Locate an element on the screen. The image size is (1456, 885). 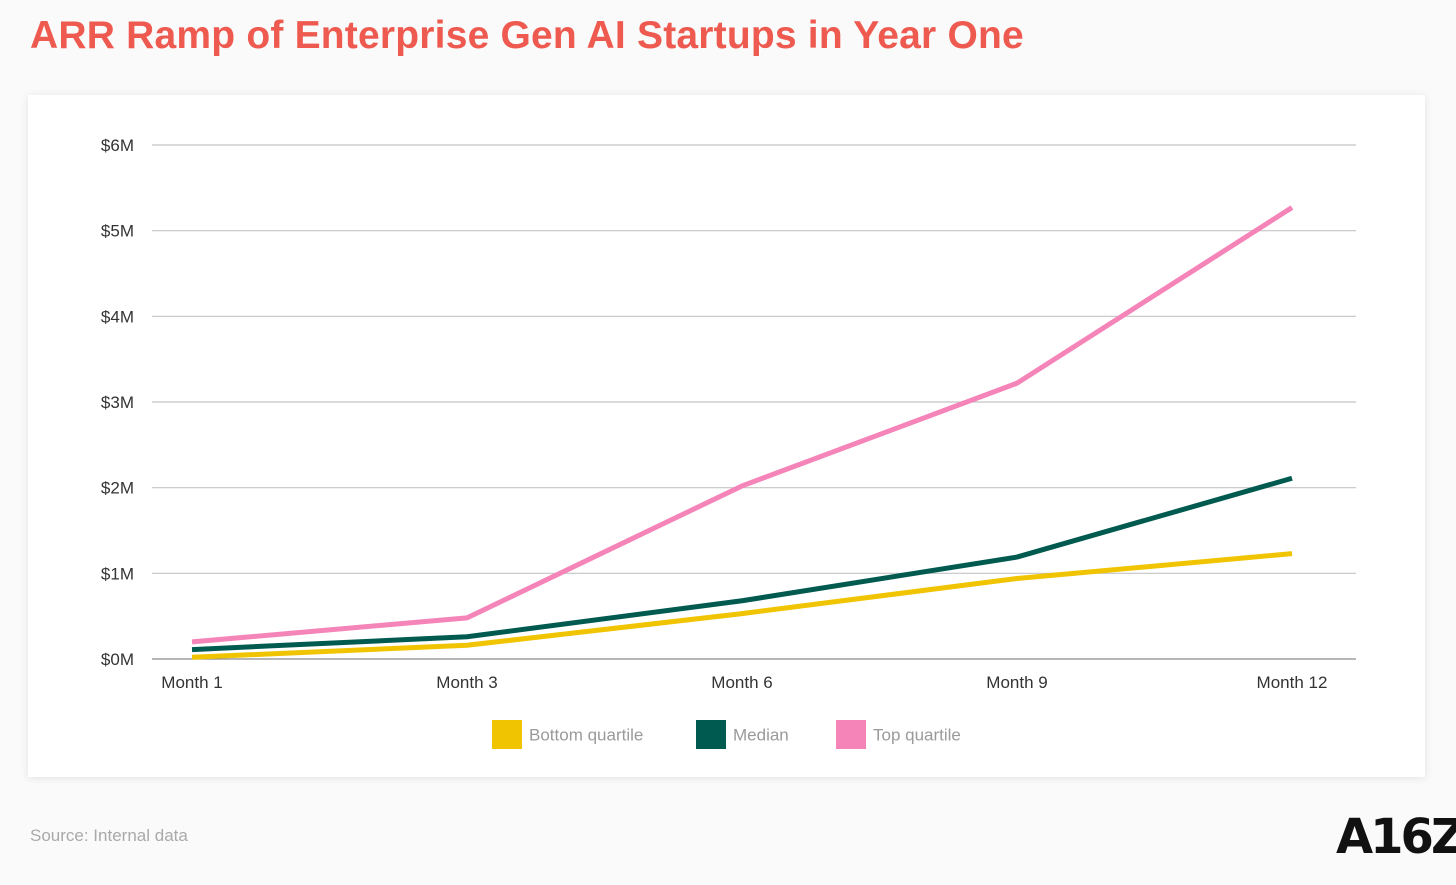
x-tick-label: Month 6 is located at coordinates (741, 682).